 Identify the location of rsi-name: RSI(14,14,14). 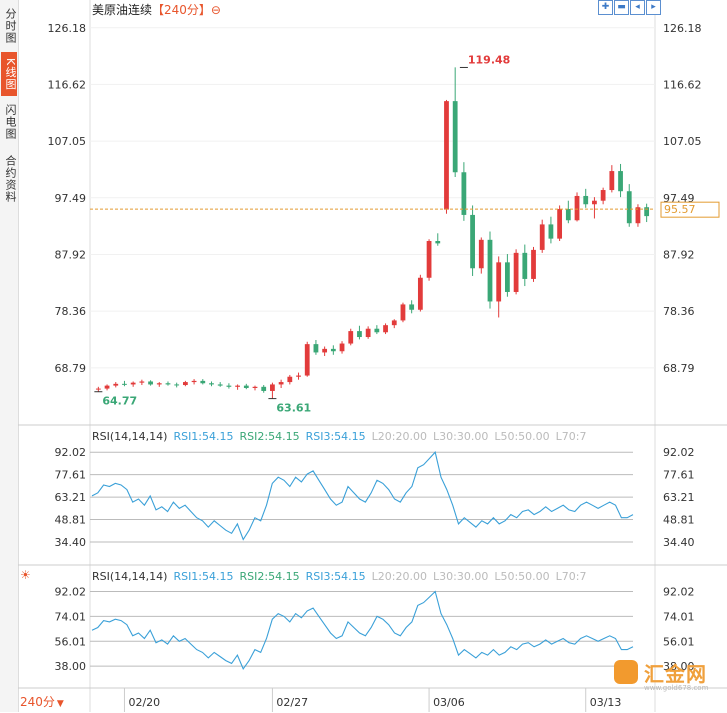
(130, 436).